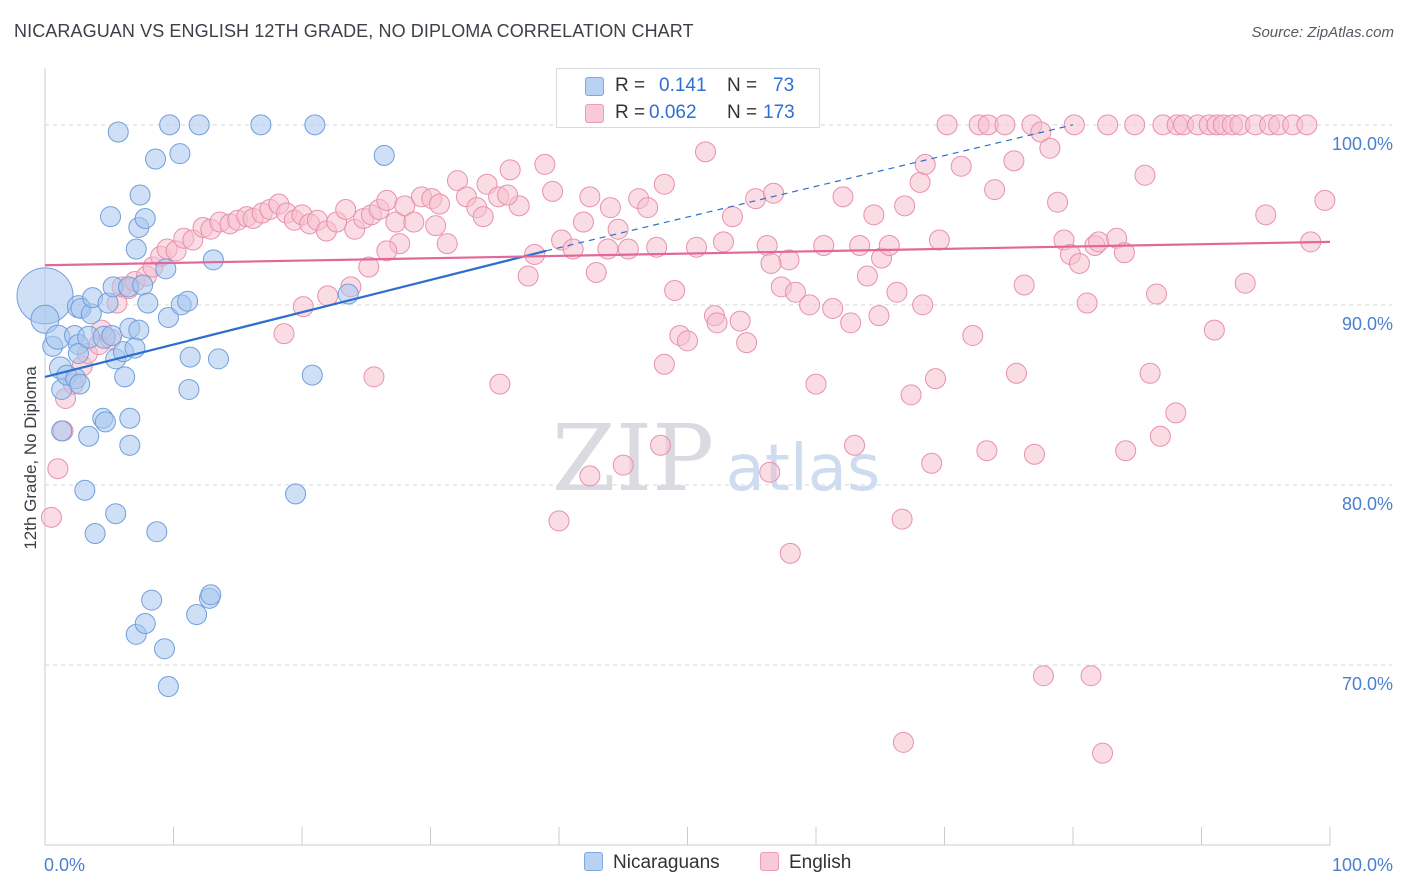 This screenshot has width=1406, height=892. I want to click on legend-item-english: English, so click(805, 863).